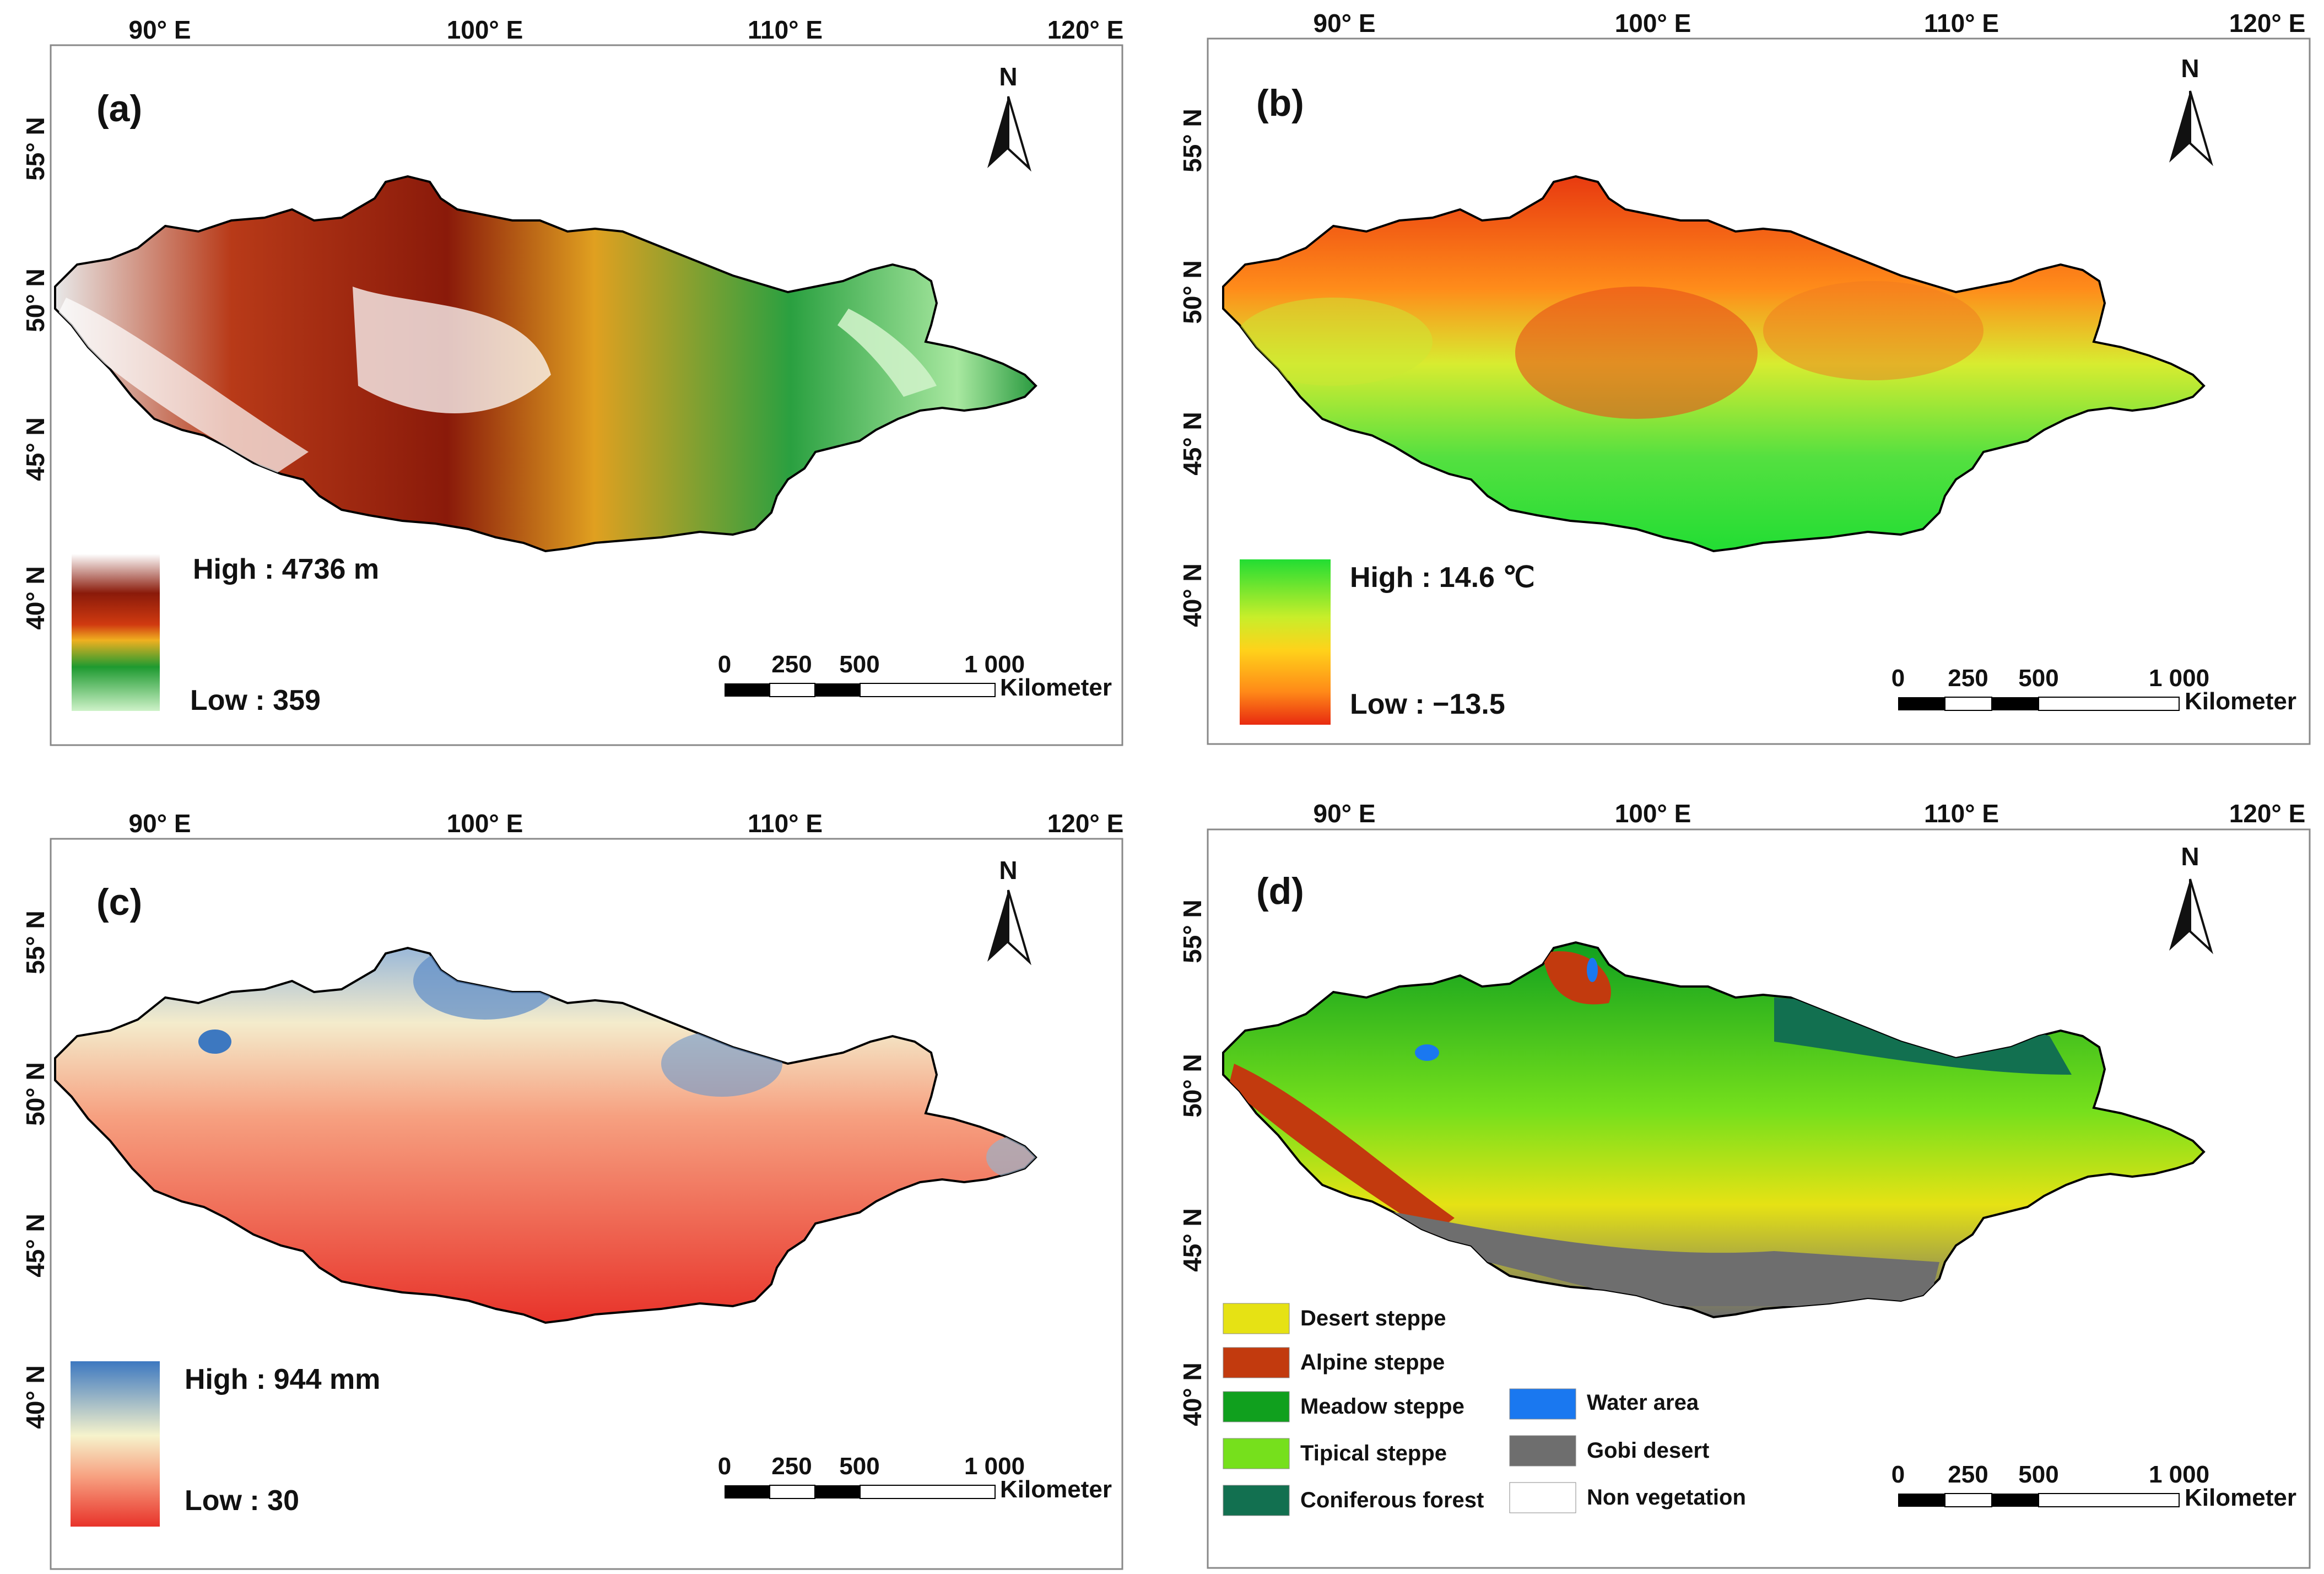 This screenshot has height=1574, width=2324. I want to click on legend-item: Coniferous forest, so click(1353, 1500).